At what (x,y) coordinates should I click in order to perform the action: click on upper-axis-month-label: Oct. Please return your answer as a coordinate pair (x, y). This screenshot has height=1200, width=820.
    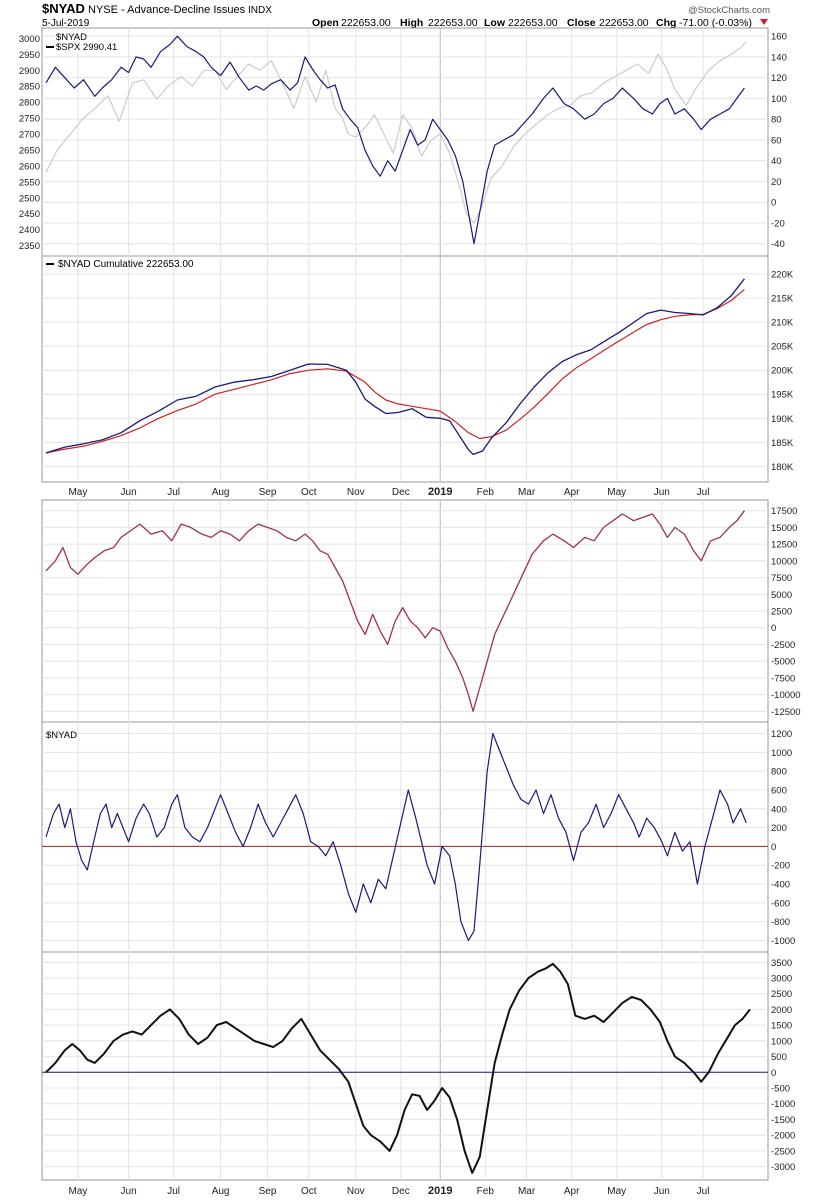
    Looking at the image, I should click on (309, 492).